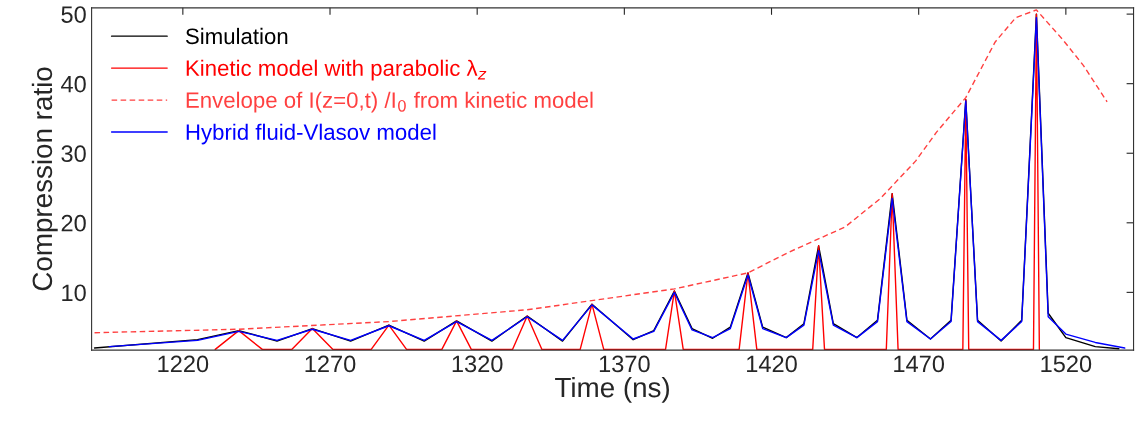 Image resolution: width=1145 pixels, height=436 pixels. I want to click on legend-label: Simulation, so click(236, 36).